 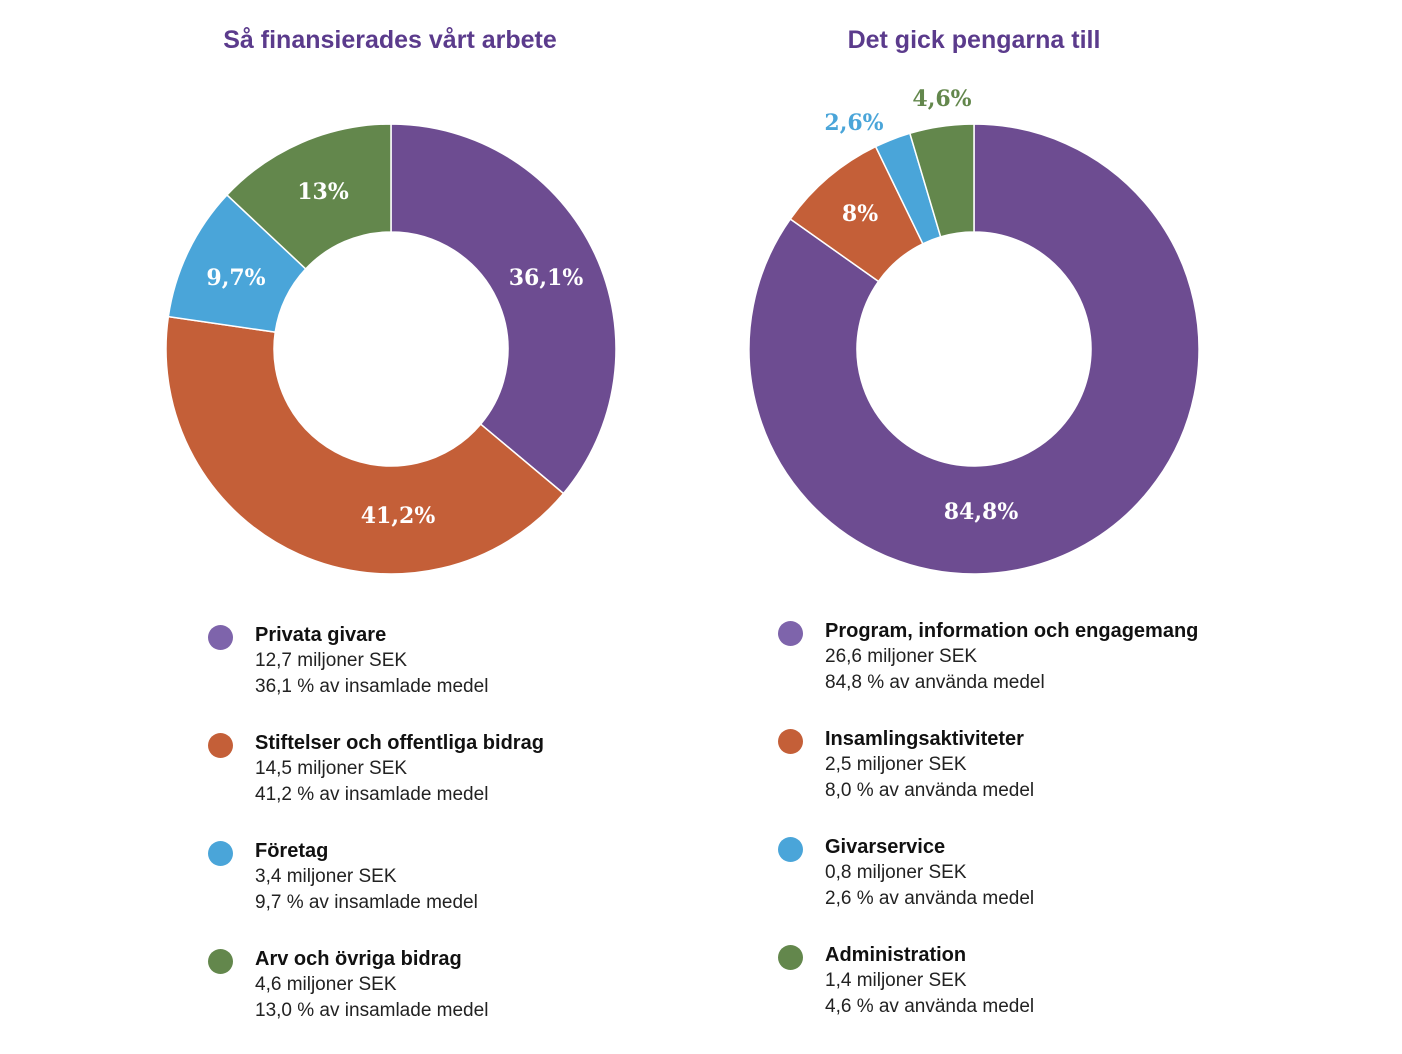 I want to click on legend-name: Företag, so click(x=292, y=851).